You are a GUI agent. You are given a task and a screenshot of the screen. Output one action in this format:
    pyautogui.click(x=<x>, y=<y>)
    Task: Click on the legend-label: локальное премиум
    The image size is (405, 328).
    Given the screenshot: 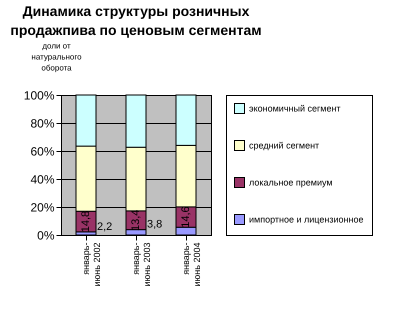 What is the action you would take?
    pyautogui.click(x=291, y=183)
    